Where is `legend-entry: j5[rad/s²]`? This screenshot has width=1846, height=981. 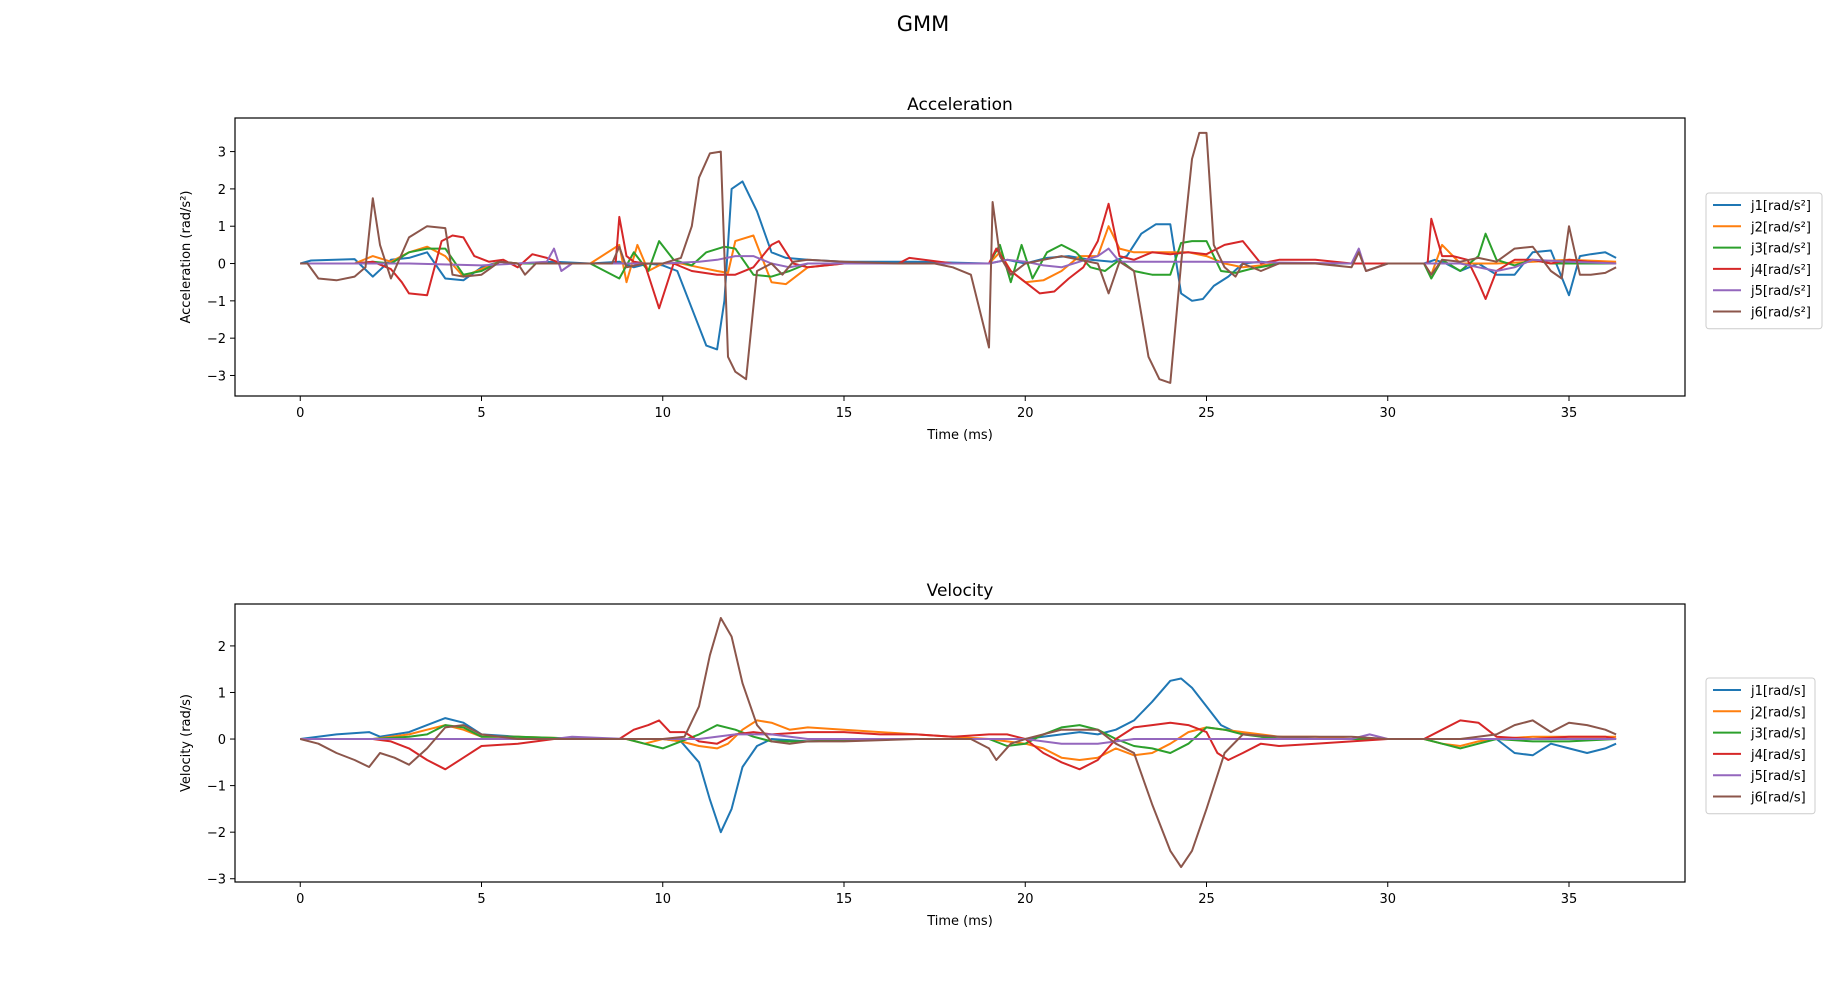 legend-entry: j5[rad/s²] is located at coordinates (1780, 291).